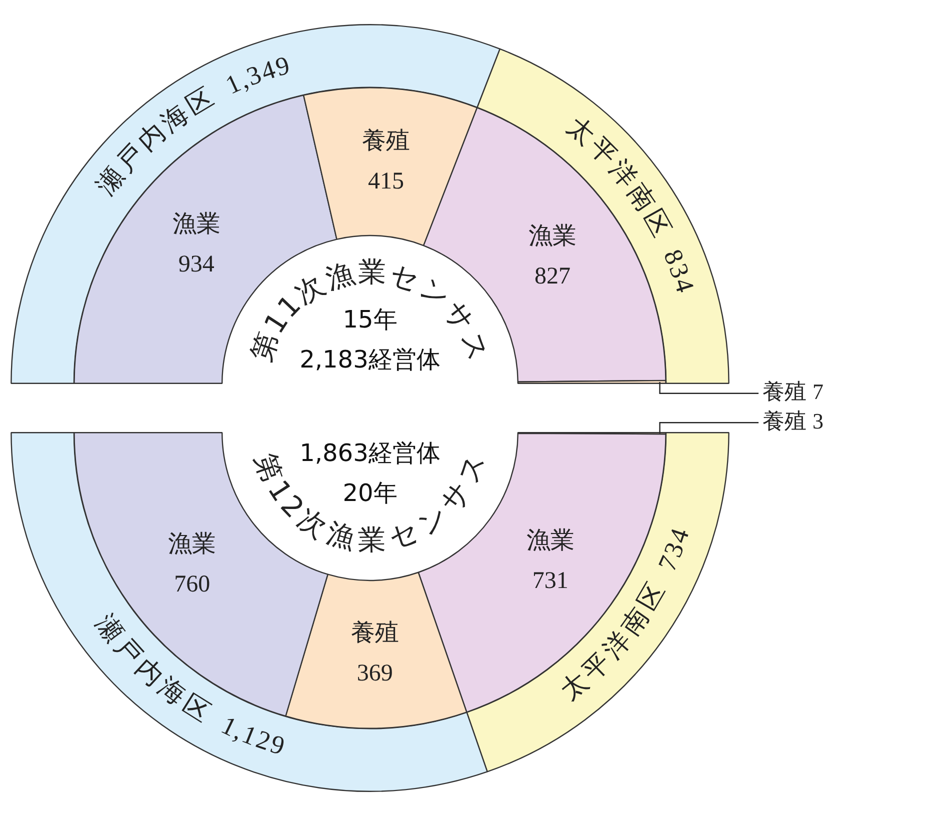 This screenshot has height=818, width=937. Describe the element at coordinates (257, 75) in the screenshot. I see `data-label: 1,349` at that location.